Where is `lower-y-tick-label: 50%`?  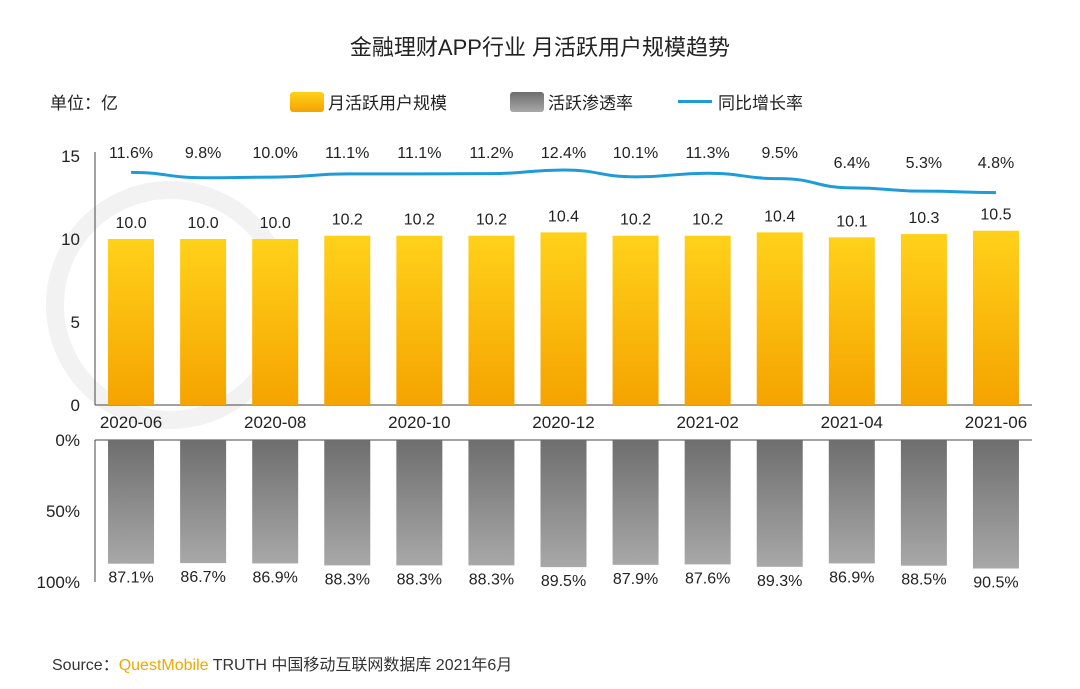 lower-y-tick-label: 50% is located at coordinates (63, 511).